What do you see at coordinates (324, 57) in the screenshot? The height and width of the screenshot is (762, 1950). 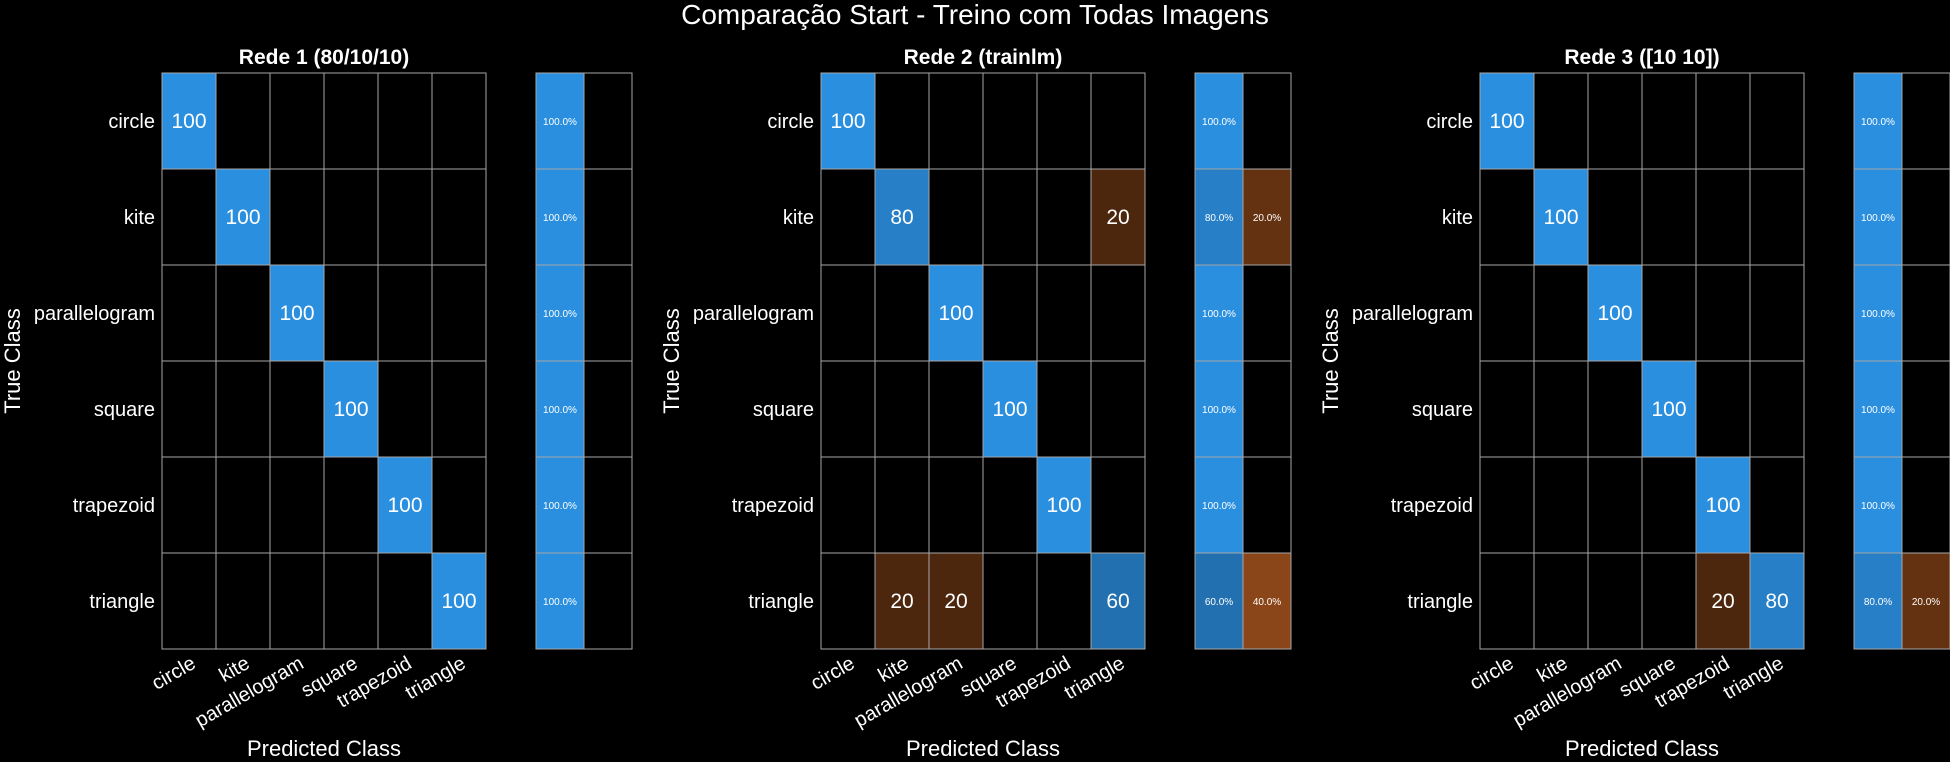 I see `panel-title: Rede 1 (80/10/10)` at bounding box center [324, 57].